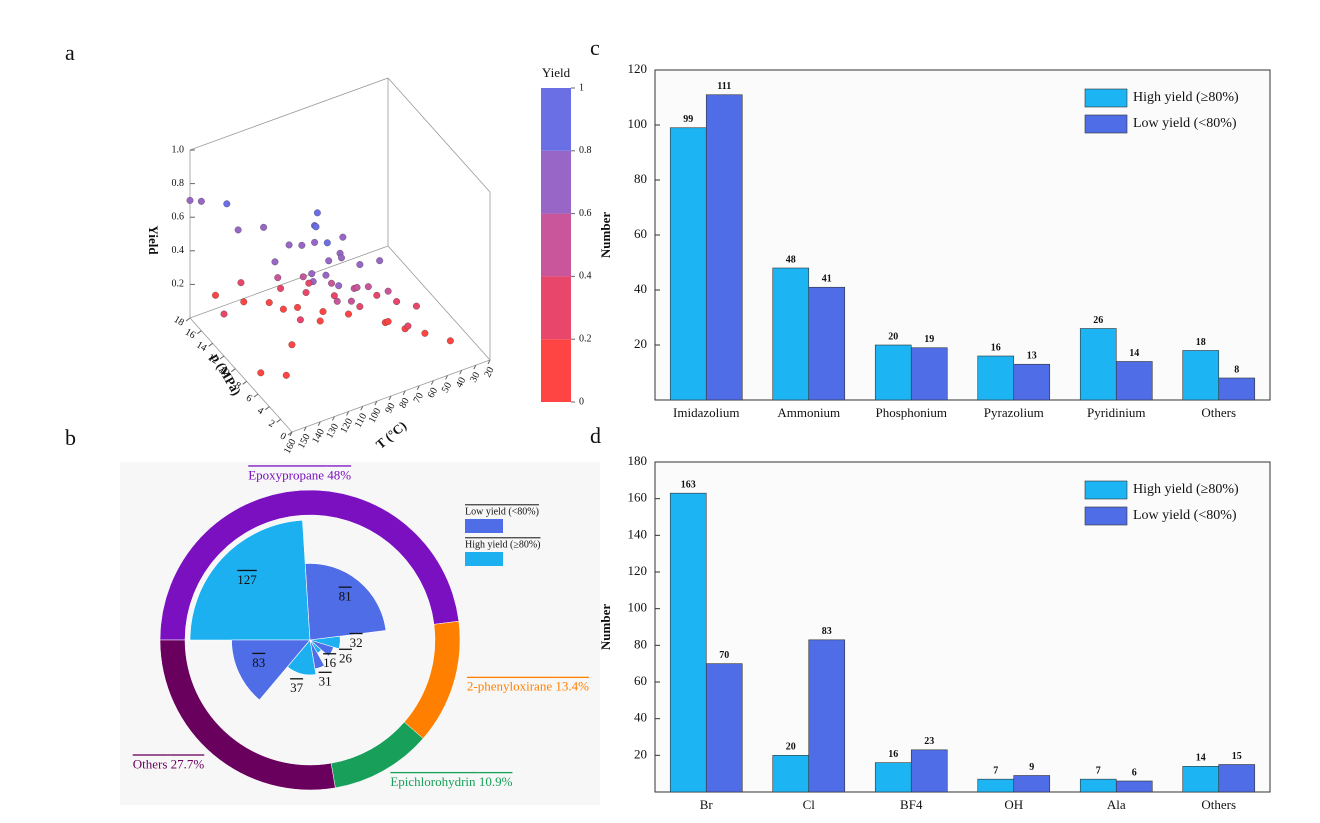 The height and width of the screenshot is (823, 1320). What do you see at coordinates (1106, 516) in the screenshot?
I see `legend-swatch` at bounding box center [1106, 516].